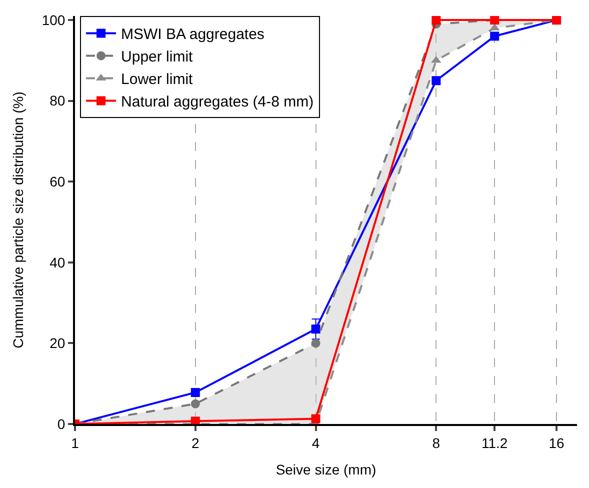  Describe the element at coordinates (217, 102) in the screenshot. I see `legend-label: Natural aggregates (4-8 mm)` at that location.